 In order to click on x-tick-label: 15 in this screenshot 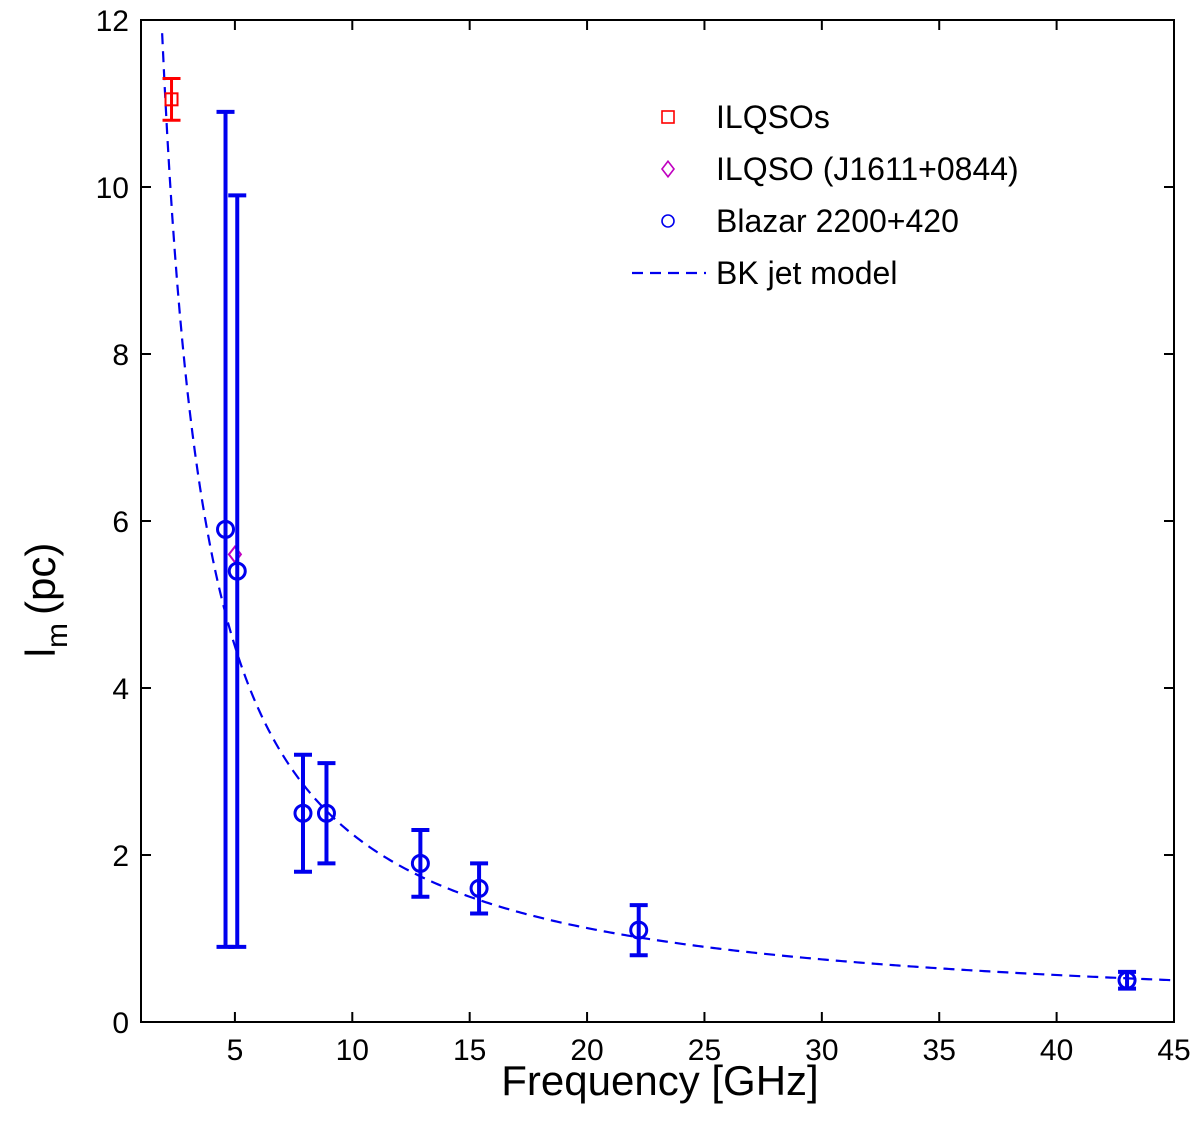, I will do `click(469, 1050)`.